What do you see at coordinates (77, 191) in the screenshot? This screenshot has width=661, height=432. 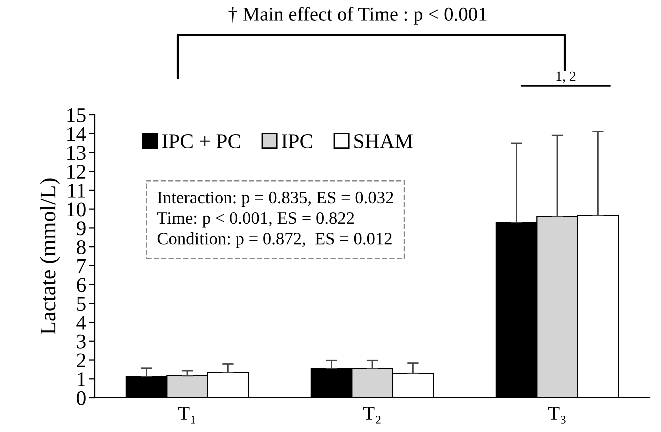 I see `y-tick-label: 11` at bounding box center [77, 191].